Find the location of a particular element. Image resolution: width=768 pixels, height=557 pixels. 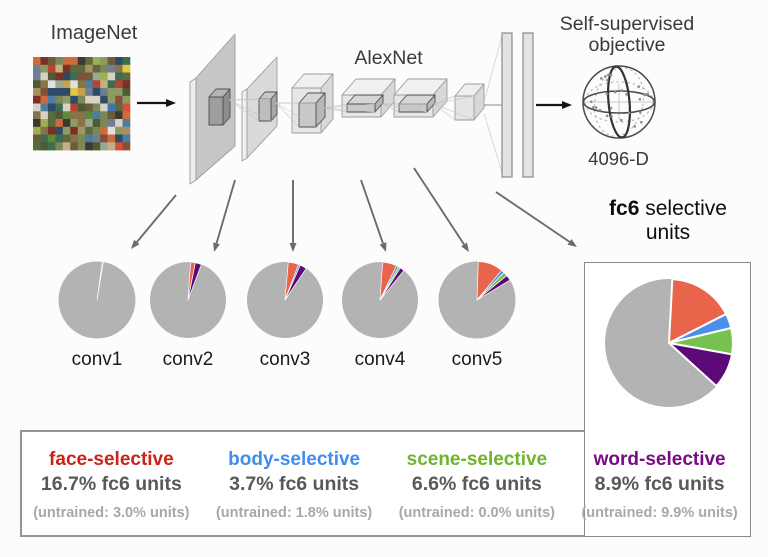

imagenet-label: ImageNet is located at coordinates (94, 33).